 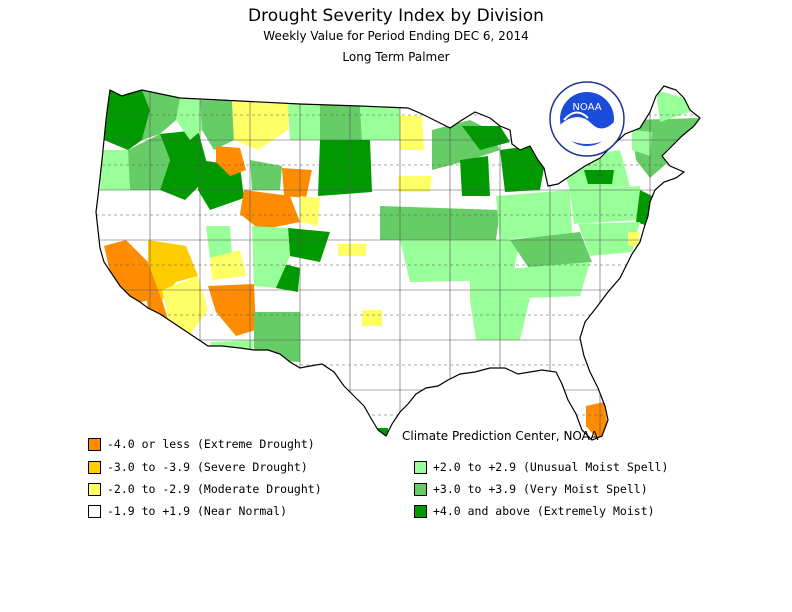 I want to click on region-mn-north, so click(x=412, y=133).